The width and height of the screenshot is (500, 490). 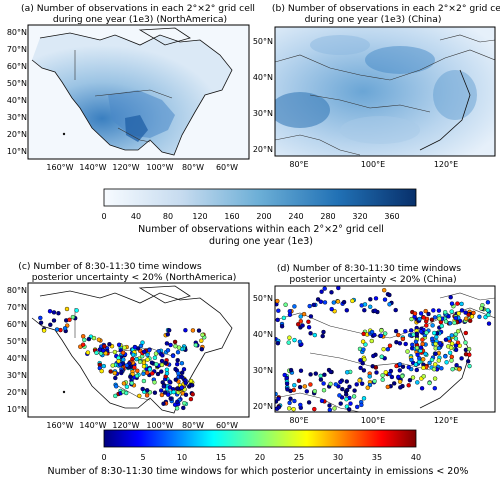 What do you see at coordinates (136, 216) in the screenshot?
I see `cb-tick: 40` at bounding box center [136, 216].